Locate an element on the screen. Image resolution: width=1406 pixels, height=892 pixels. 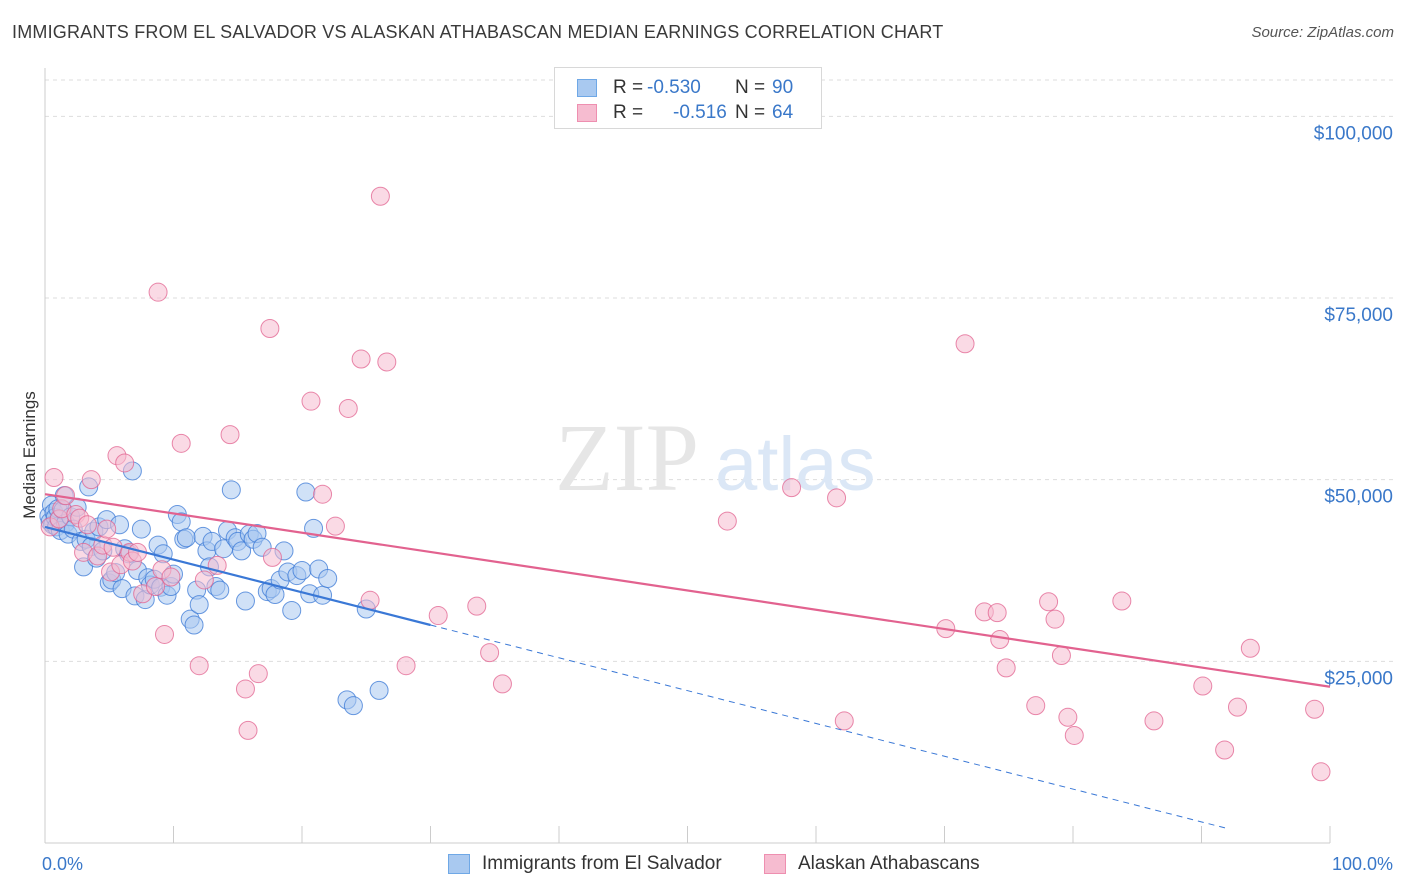
x-tick-label-start: 0.0% is located at coordinates (62, 864).